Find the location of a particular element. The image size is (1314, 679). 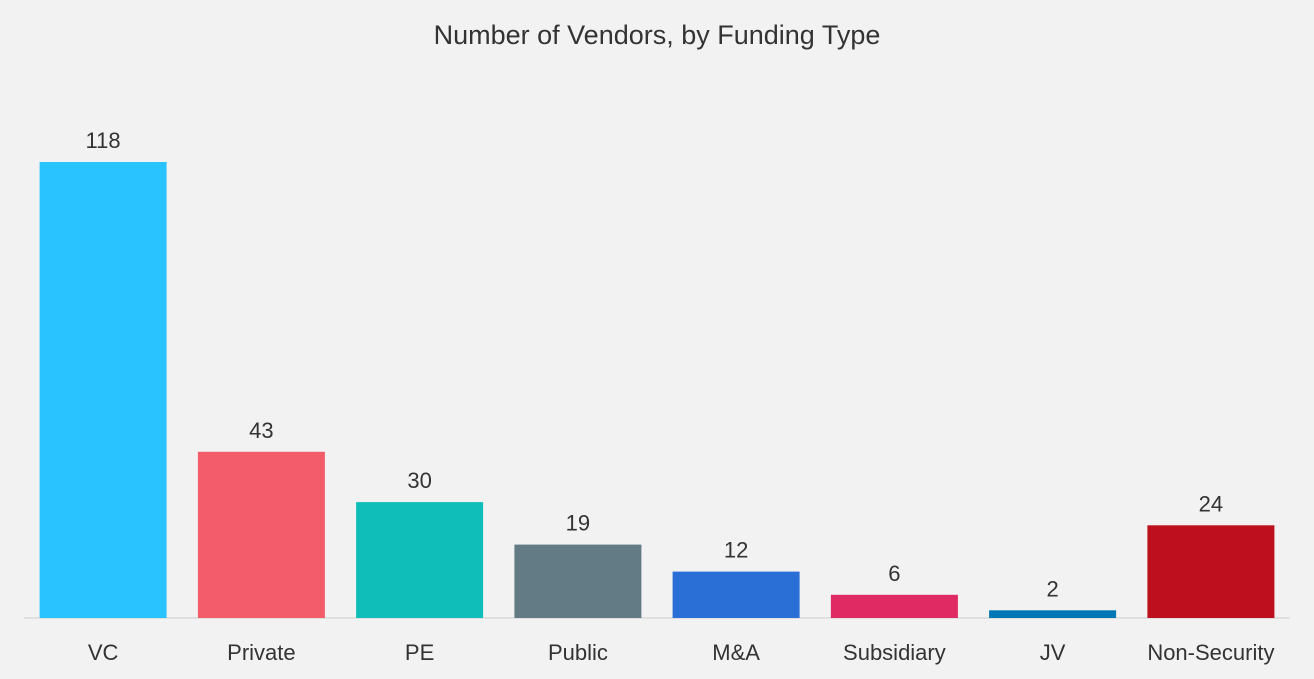

bar-value-label: 43 is located at coordinates (261, 430).